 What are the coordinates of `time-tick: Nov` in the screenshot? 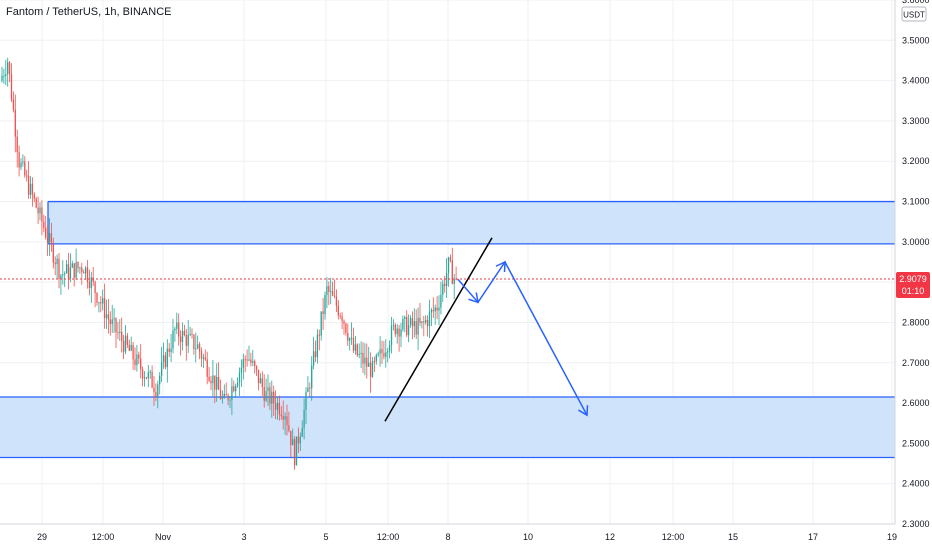 It's located at (163, 537).